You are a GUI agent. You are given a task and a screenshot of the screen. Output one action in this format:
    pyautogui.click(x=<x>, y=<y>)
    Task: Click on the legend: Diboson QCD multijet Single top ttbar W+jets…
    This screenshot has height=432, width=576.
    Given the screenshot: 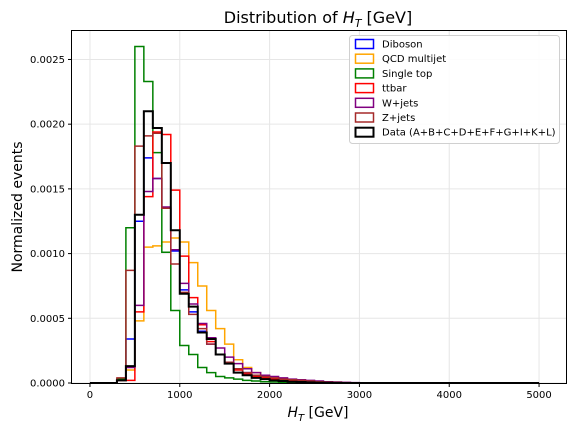 What is the action you would take?
    pyautogui.click(x=454, y=89)
    